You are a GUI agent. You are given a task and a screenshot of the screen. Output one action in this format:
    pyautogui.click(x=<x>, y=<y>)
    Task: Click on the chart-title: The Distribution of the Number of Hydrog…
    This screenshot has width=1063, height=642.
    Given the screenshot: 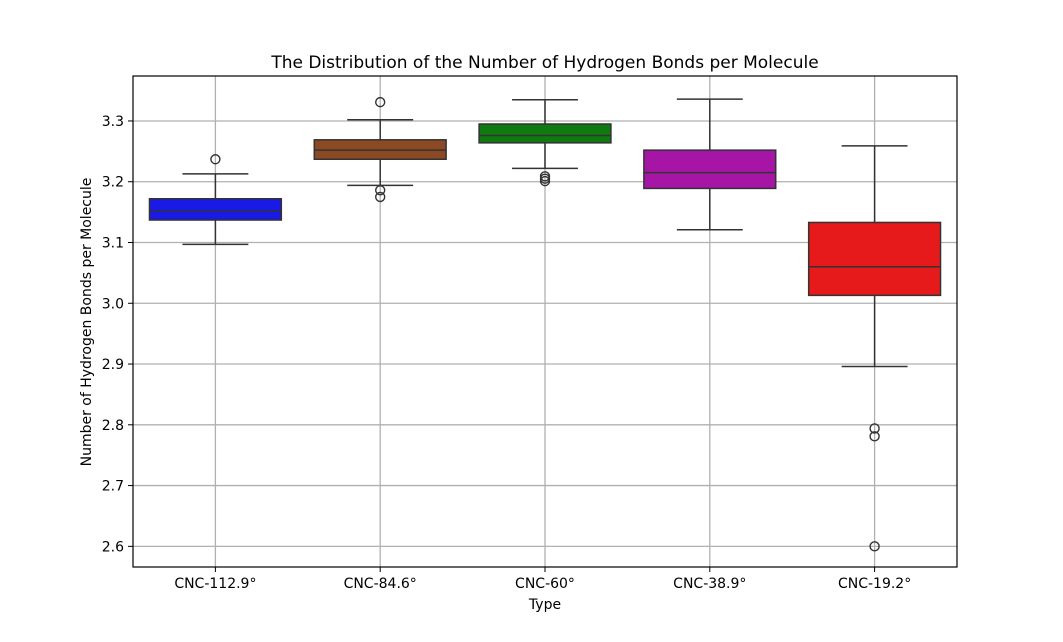 What is the action you would take?
    pyautogui.click(x=544, y=63)
    